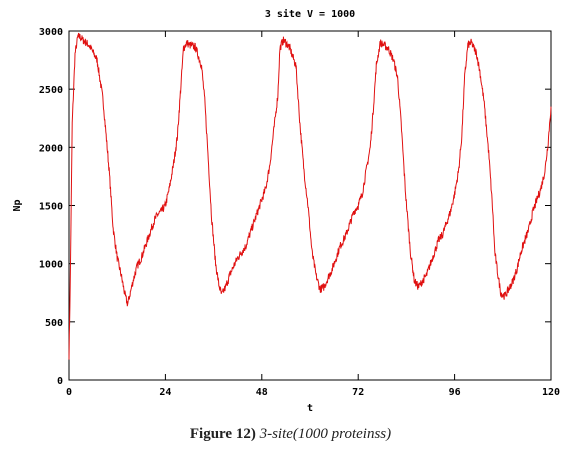  I want to click on y-tick-label: 3000, so click(51, 32).